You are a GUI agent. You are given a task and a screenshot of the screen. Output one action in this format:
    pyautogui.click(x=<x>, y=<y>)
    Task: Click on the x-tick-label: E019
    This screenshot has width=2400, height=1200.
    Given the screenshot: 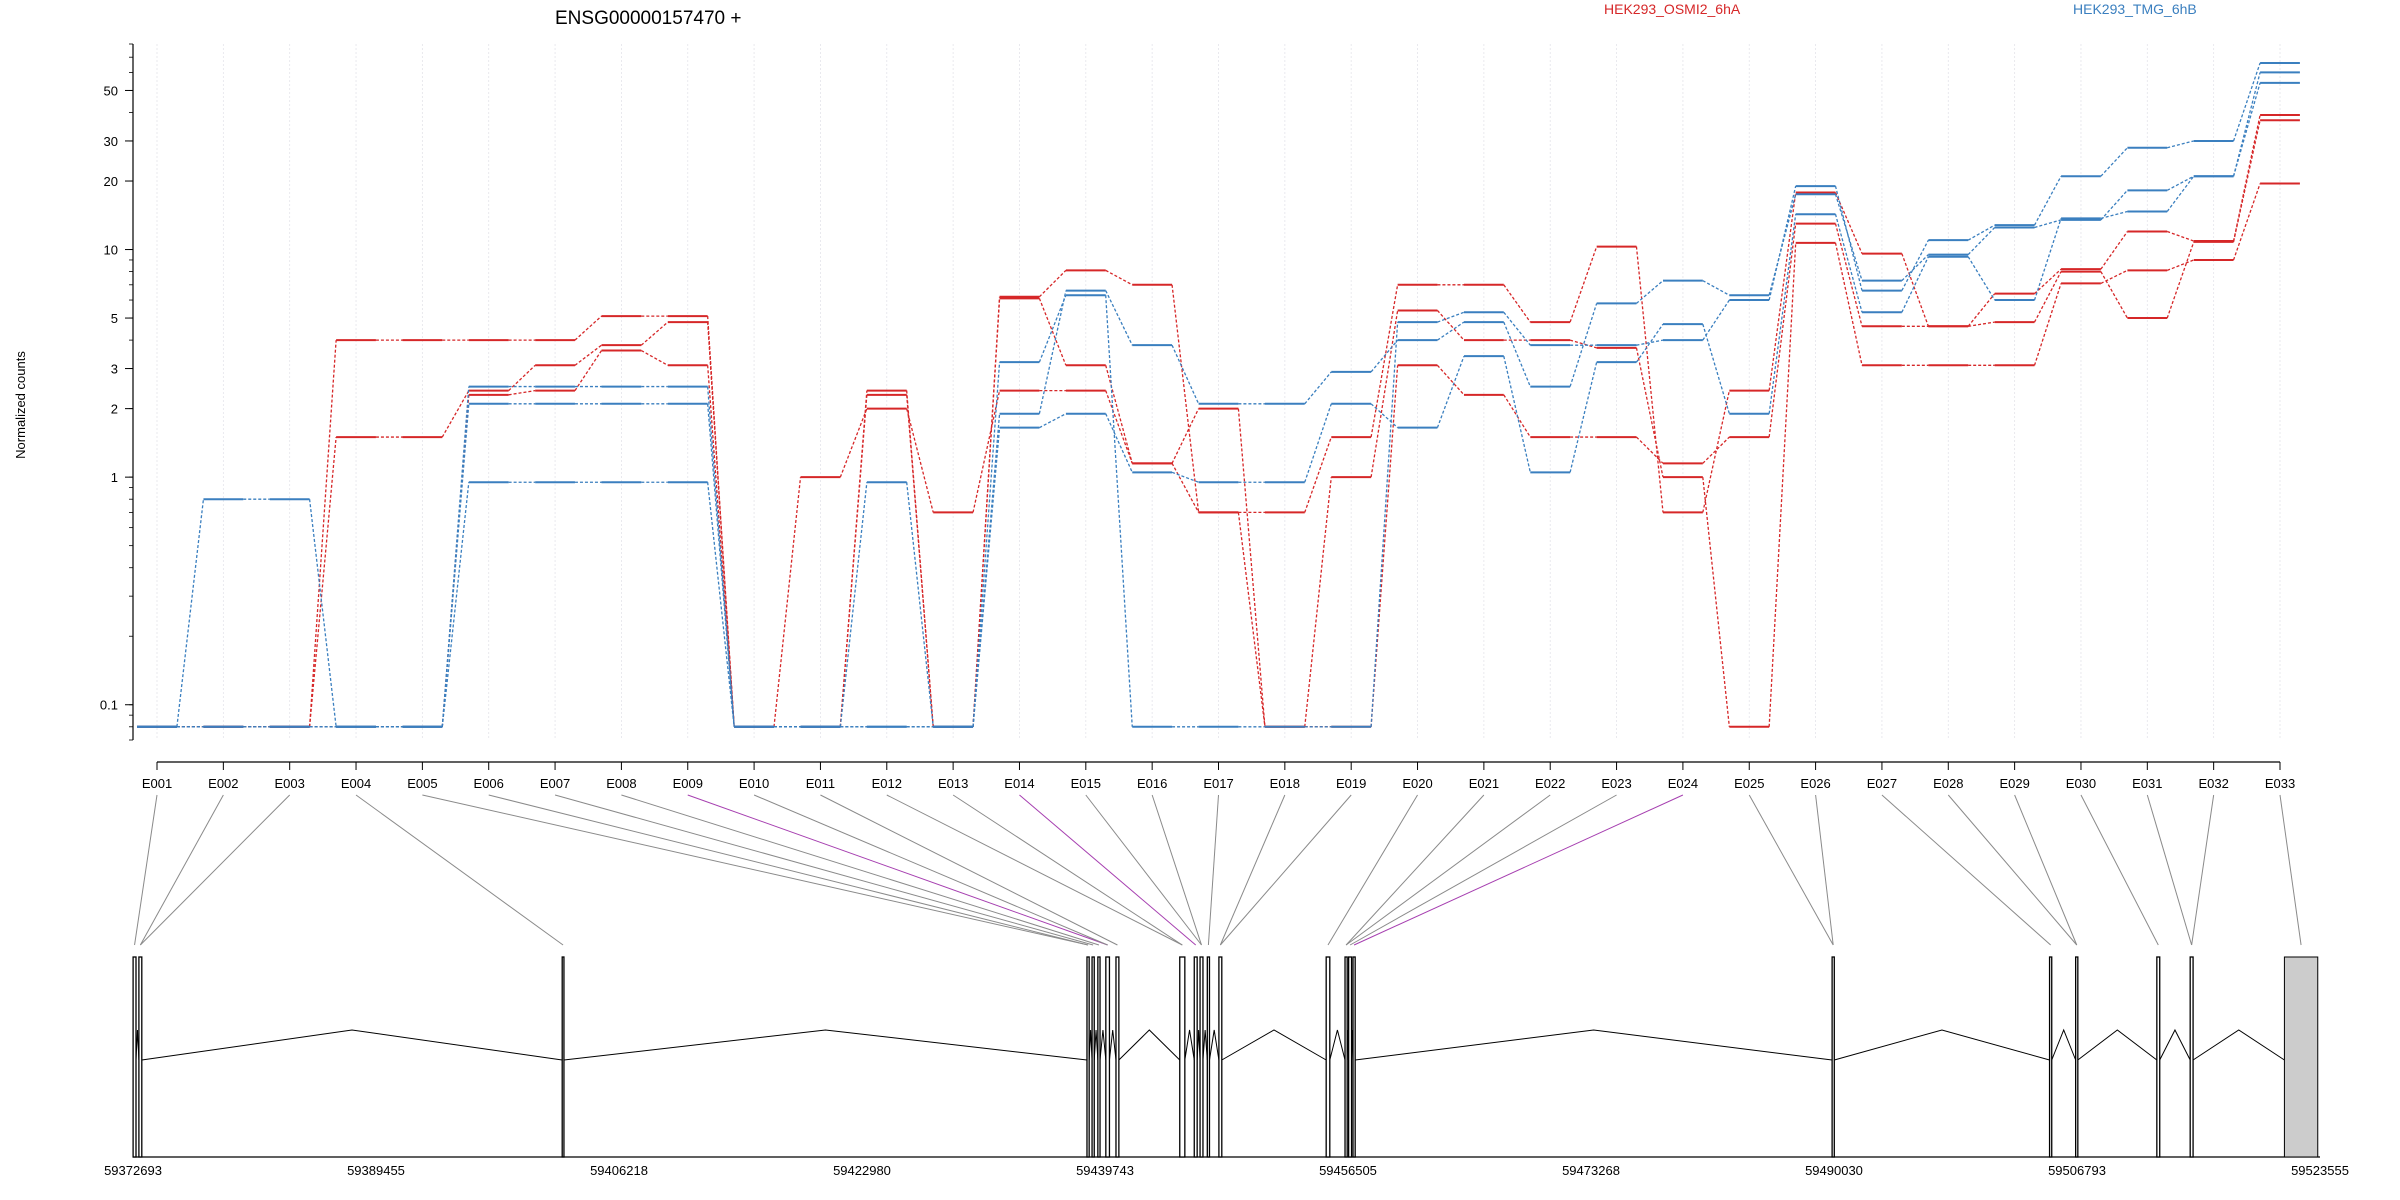 What is the action you would take?
    pyautogui.click(x=1351, y=783)
    